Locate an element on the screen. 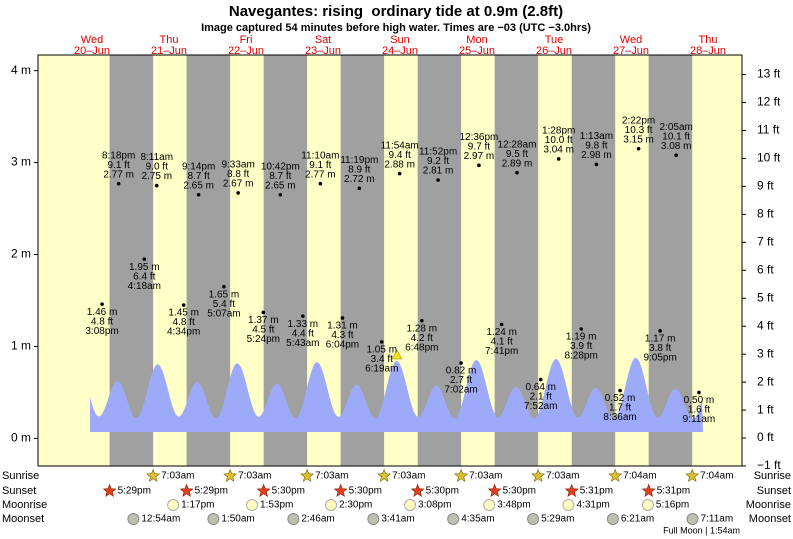 The image size is (793, 539). moonset-time: 4:35am is located at coordinates (477, 519).